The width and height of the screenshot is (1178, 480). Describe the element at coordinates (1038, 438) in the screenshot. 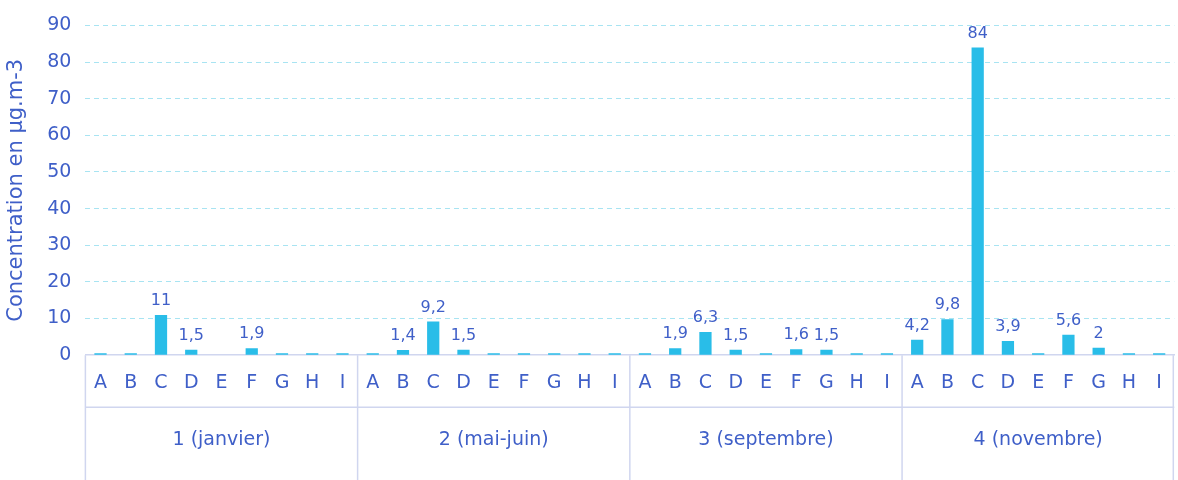

I see `text: 4 (novembre)` at that location.